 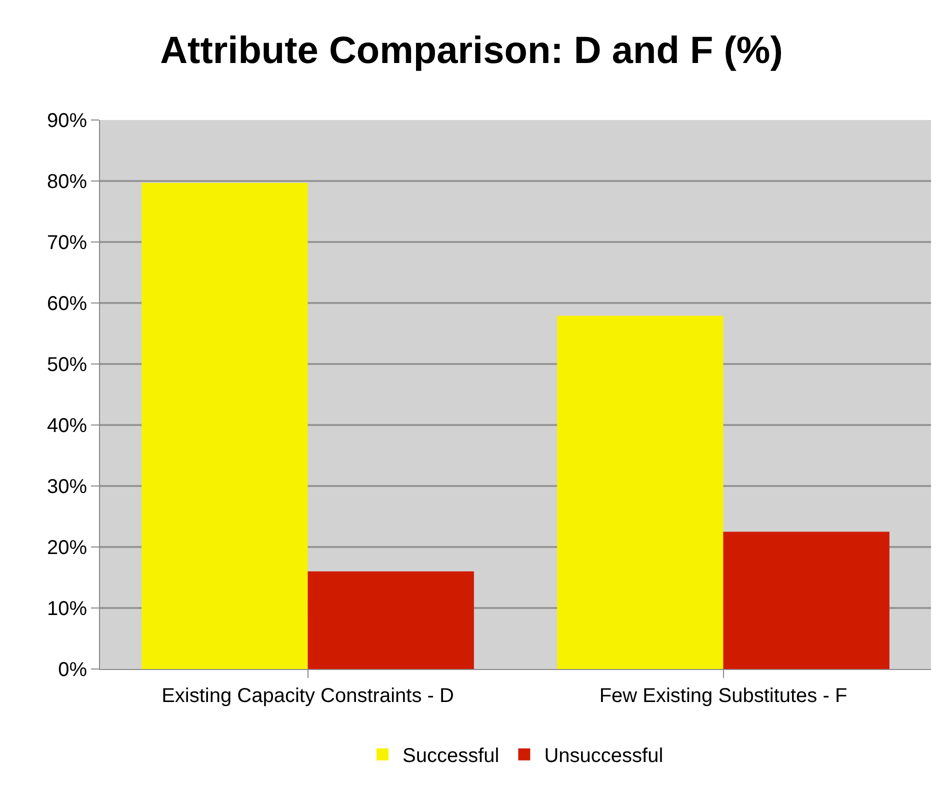 I want to click on y-tick-label: 80%, so click(x=67, y=182).